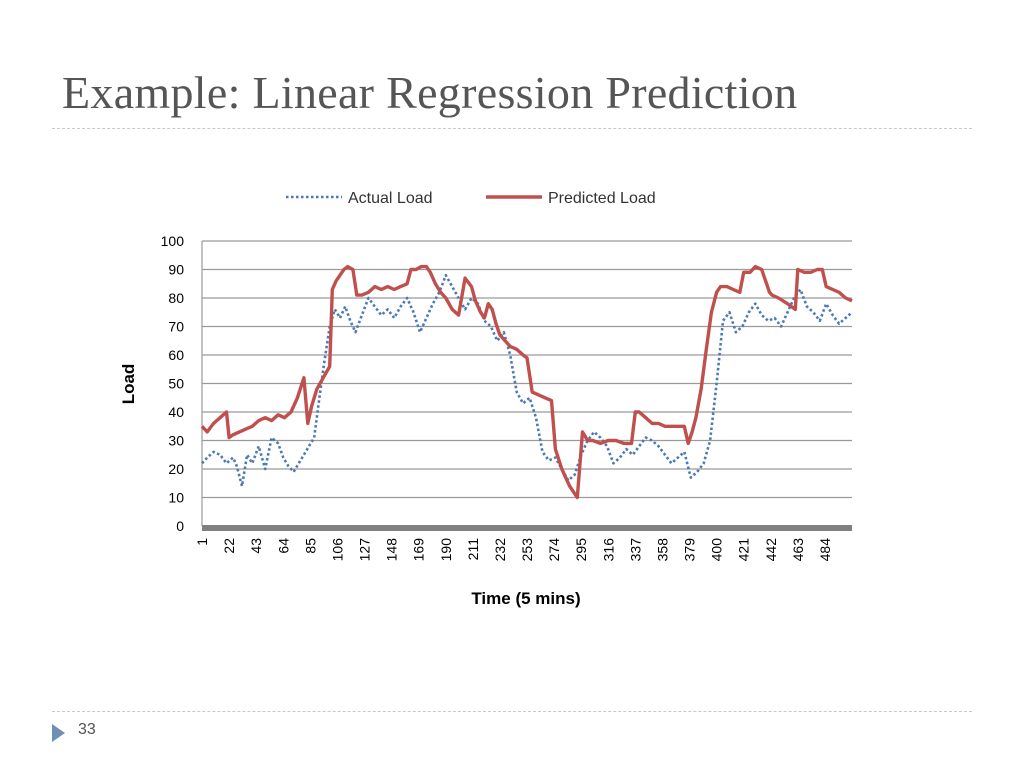  Describe the element at coordinates (176, 270) in the screenshot. I see `y-tick-label: 90` at that location.